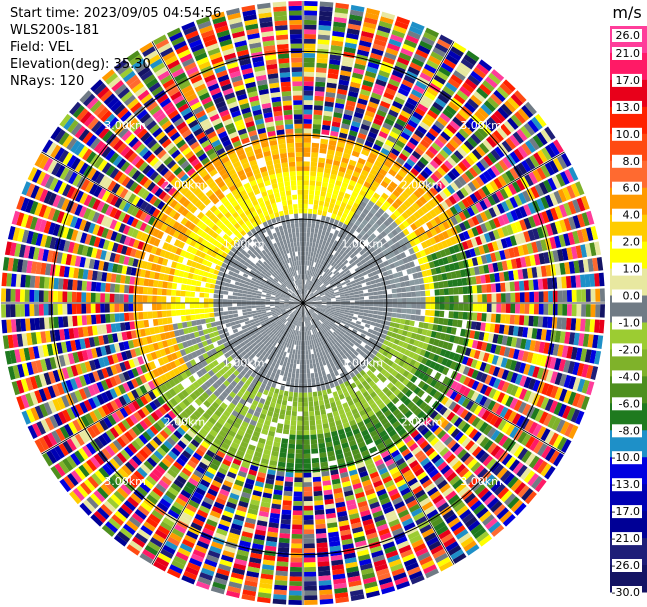 The image size is (647, 607). Describe the element at coordinates (632, 242) in the screenshot. I see `colorbar-tick-label: 2.0` at that location.